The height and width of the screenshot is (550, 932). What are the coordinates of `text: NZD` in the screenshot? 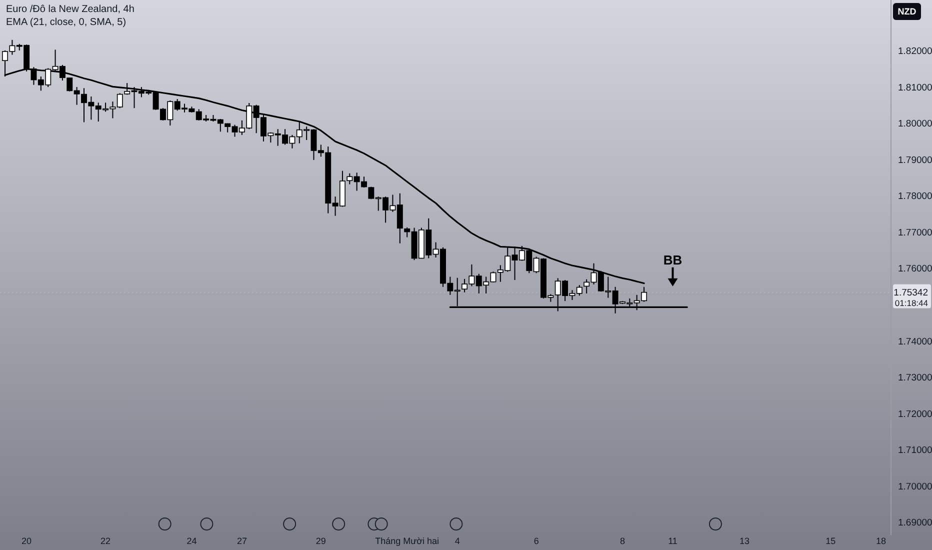 It's located at (907, 11).